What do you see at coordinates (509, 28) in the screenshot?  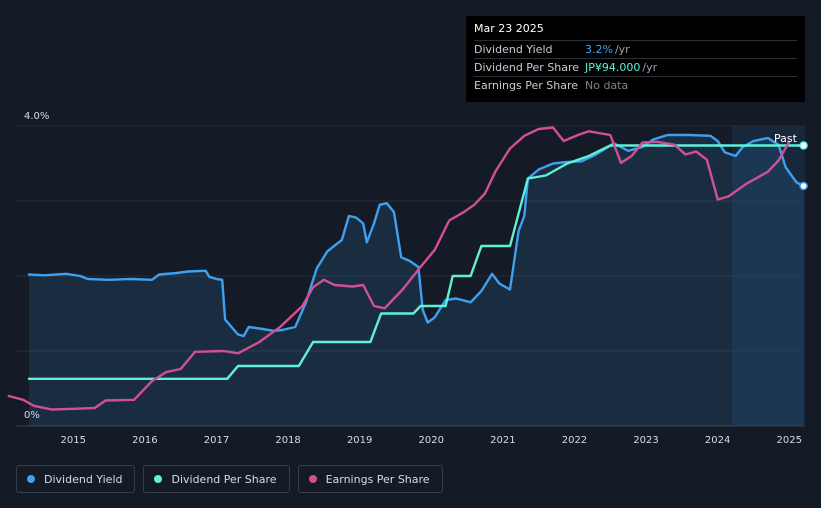 I see `tooltip-date: Mar 23 2025` at bounding box center [509, 28].